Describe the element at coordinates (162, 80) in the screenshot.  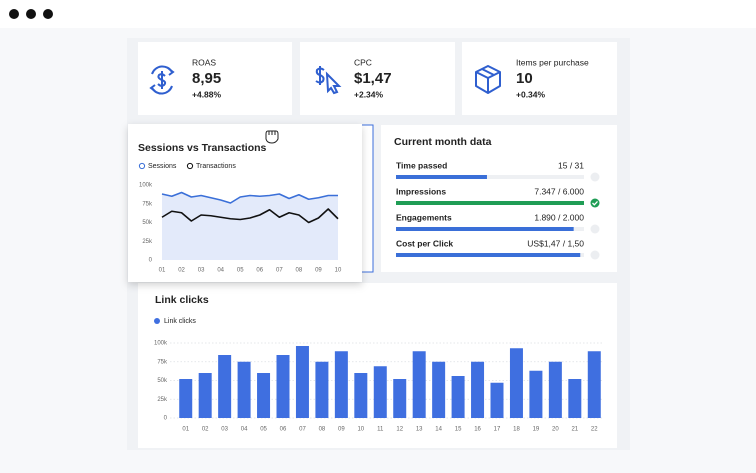
I see `roas-icon` at that location.